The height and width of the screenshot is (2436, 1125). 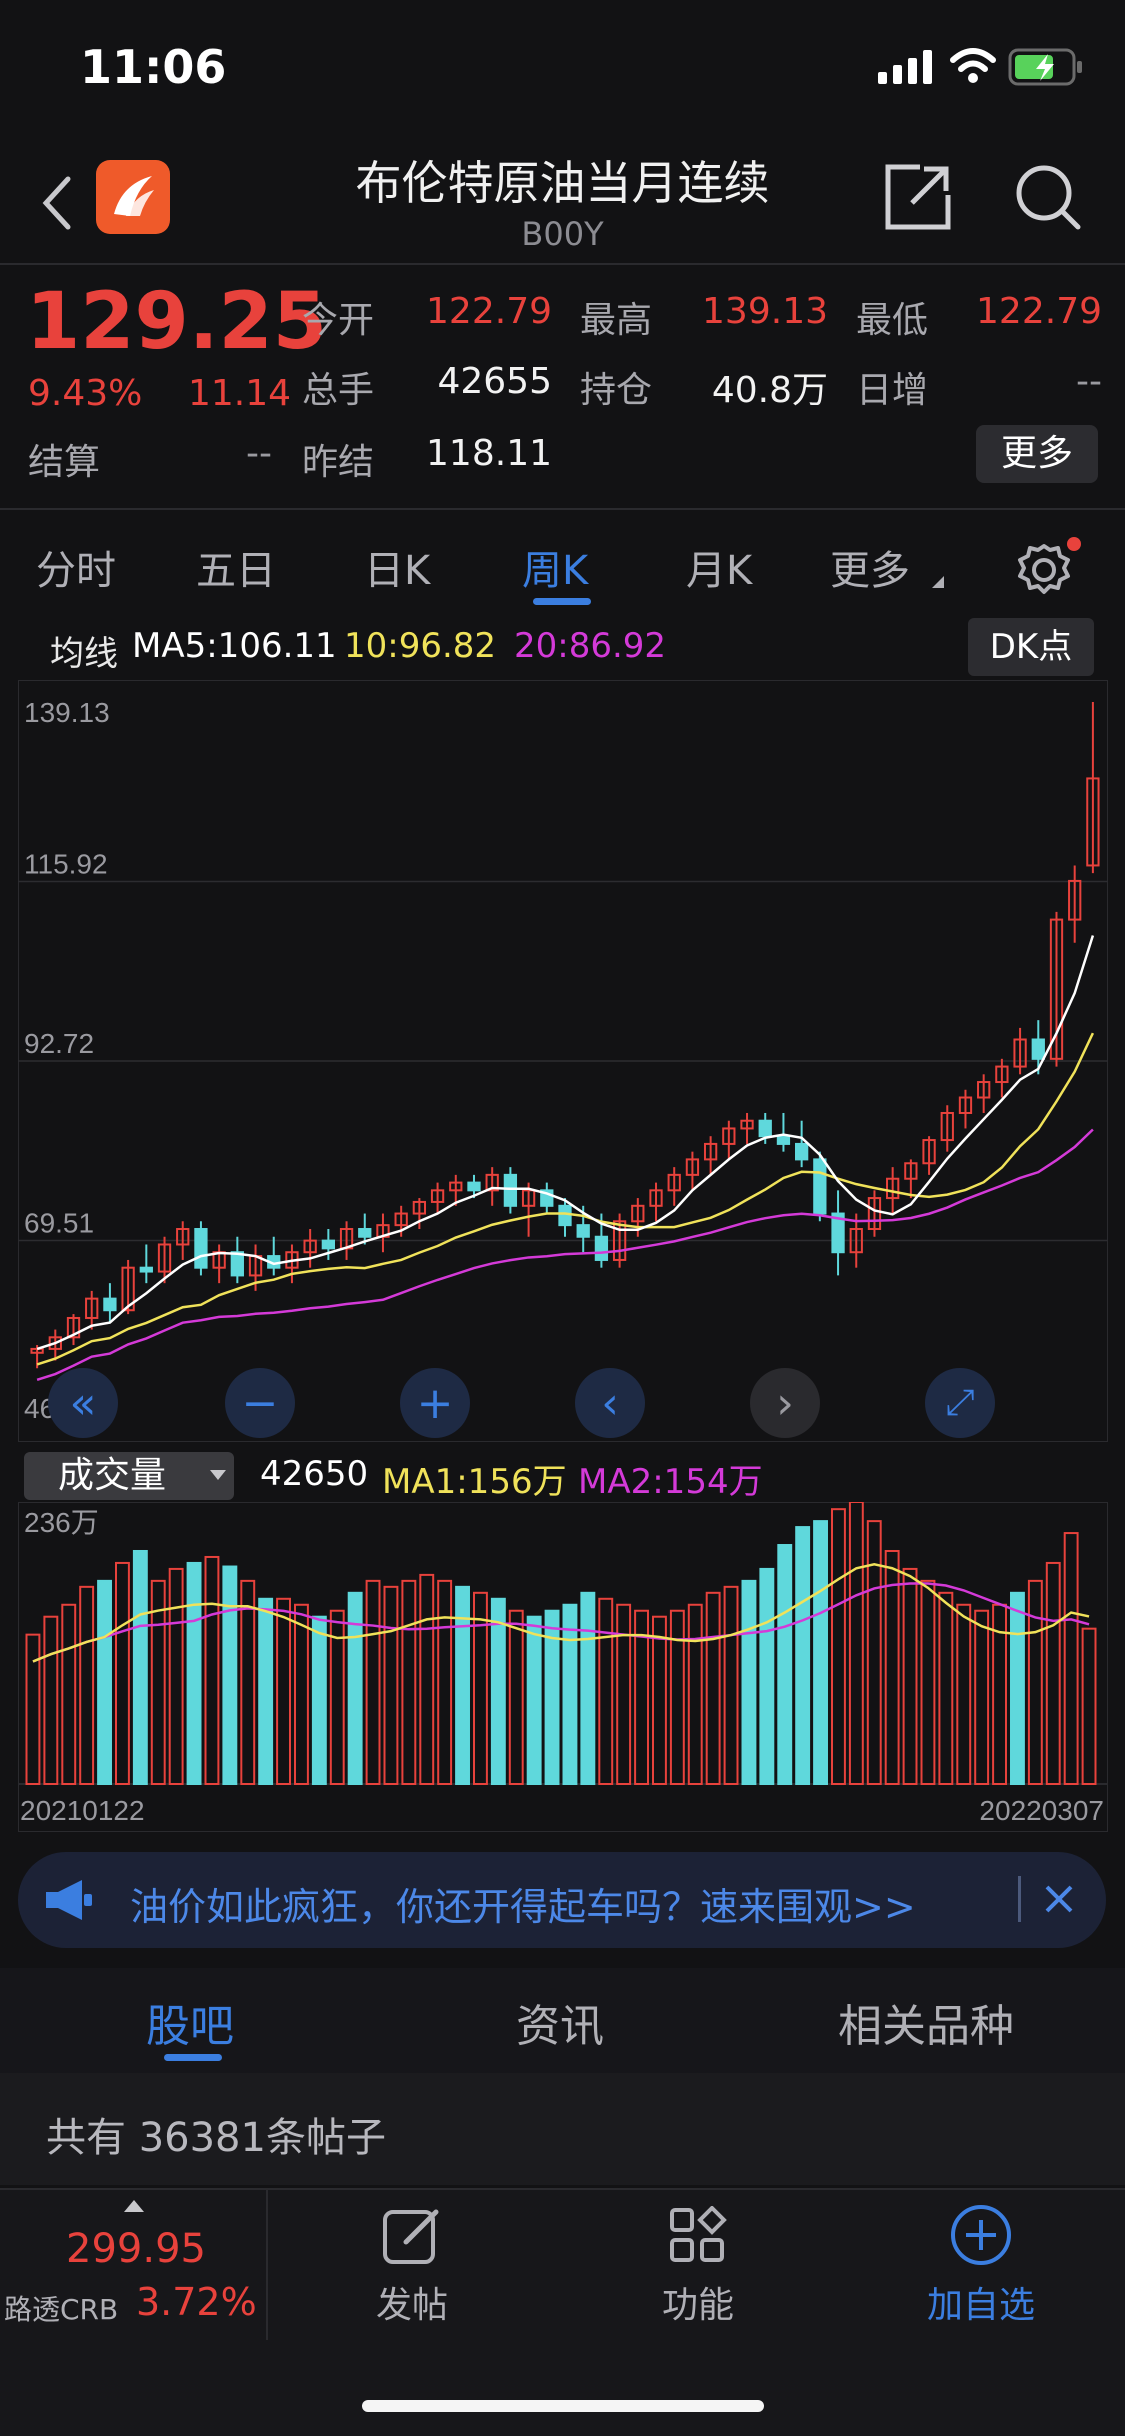 What do you see at coordinates (562, 648) in the screenshot?
I see `ma-legend: 均线 MA5:106.11 10:96.82 20:86.92 DK点` at bounding box center [562, 648].